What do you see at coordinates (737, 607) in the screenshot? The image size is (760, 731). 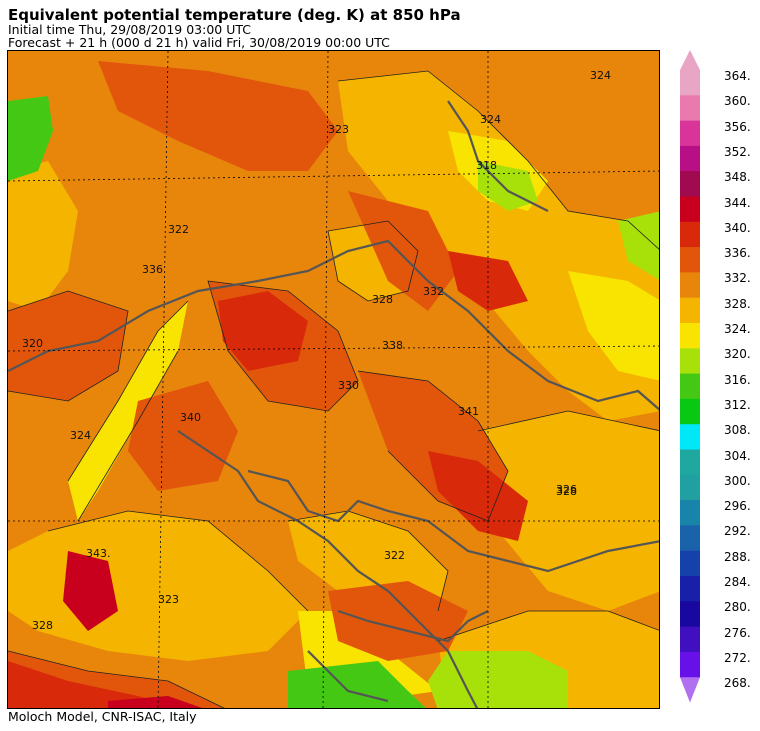 I see `colorbar-tick-label: 280.` at bounding box center [737, 607].